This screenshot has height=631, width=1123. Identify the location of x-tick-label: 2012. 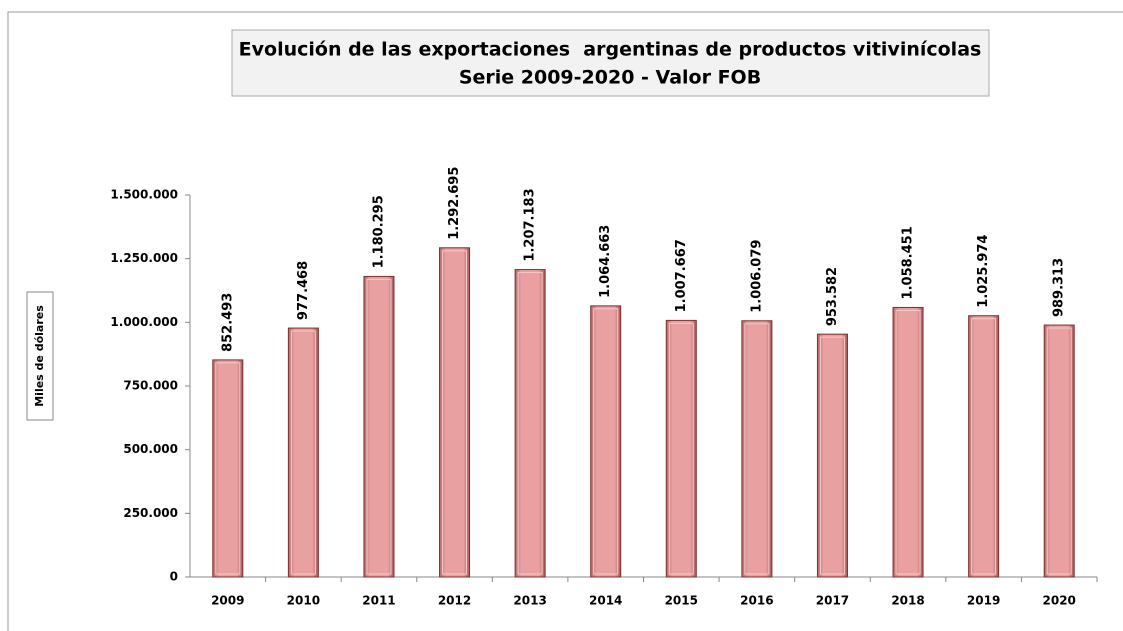
(454, 601).